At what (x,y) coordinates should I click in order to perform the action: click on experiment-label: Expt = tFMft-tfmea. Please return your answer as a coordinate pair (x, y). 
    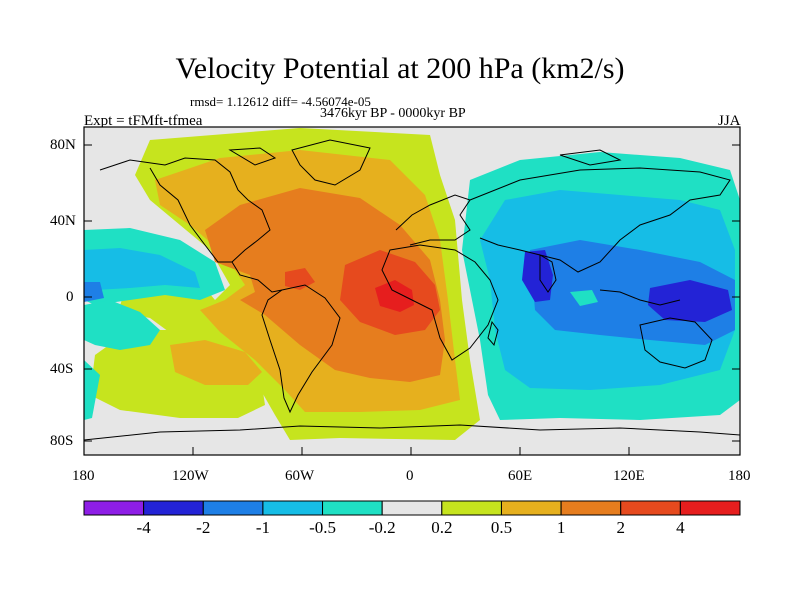
    Looking at the image, I should click on (143, 121).